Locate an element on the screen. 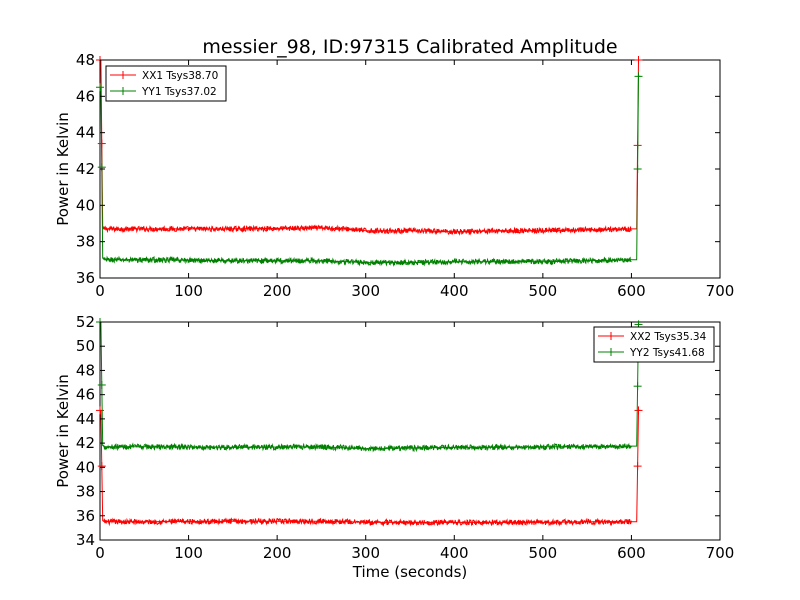  legend-entry: YY1 Tsys37.02 is located at coordinates (163, 92).